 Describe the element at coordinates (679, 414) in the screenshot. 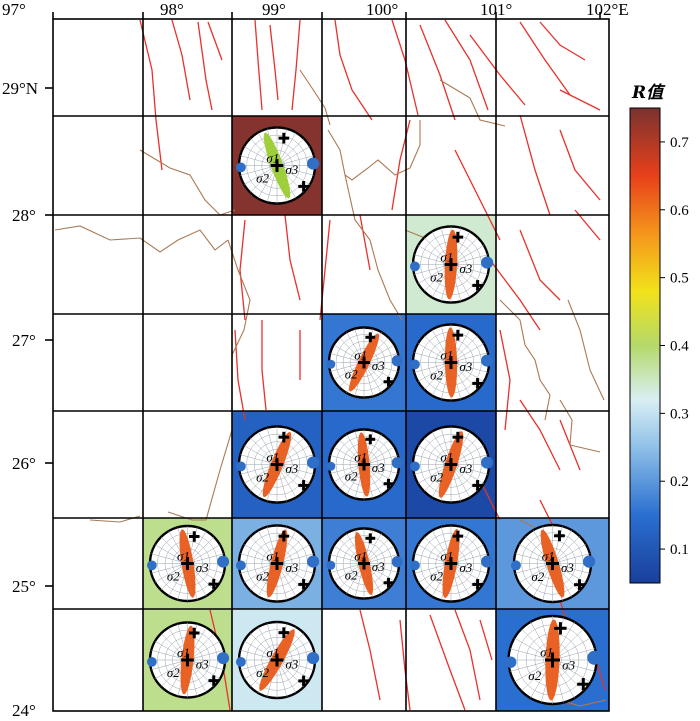

I see `legend-tick-label: 0.3` at that location.